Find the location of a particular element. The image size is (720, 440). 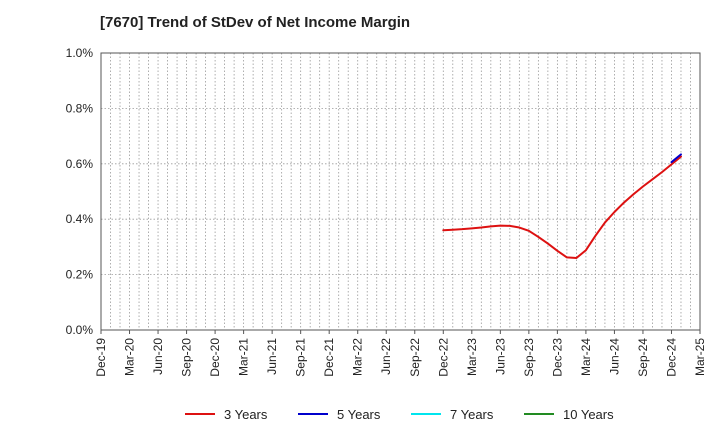

x-tick-label: Jun-22 is located at coordinates (386, 356).